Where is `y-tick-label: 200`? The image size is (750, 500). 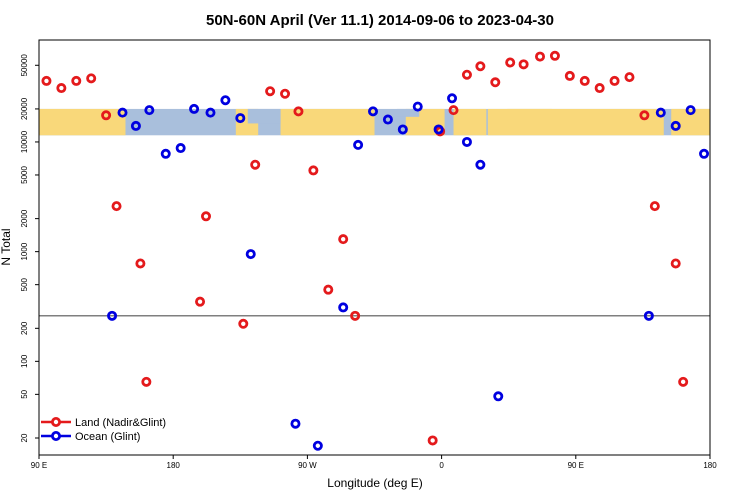 y-tick-label: 200 is located at coordinates (24, 328).